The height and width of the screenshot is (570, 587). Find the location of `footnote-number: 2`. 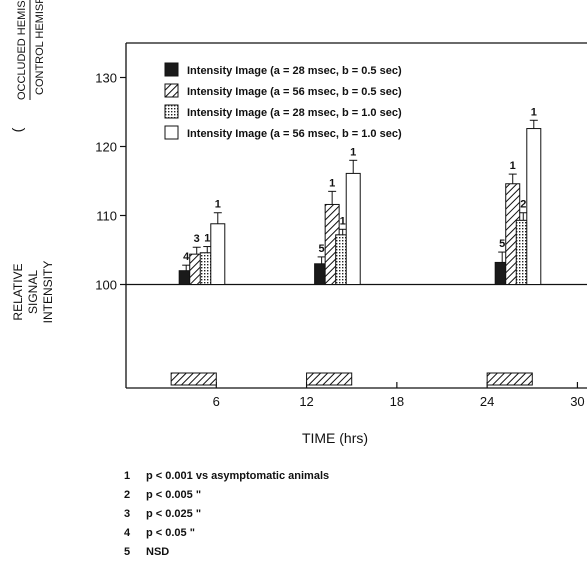

footnote-number: 2 is located at coordinates (127, 495).